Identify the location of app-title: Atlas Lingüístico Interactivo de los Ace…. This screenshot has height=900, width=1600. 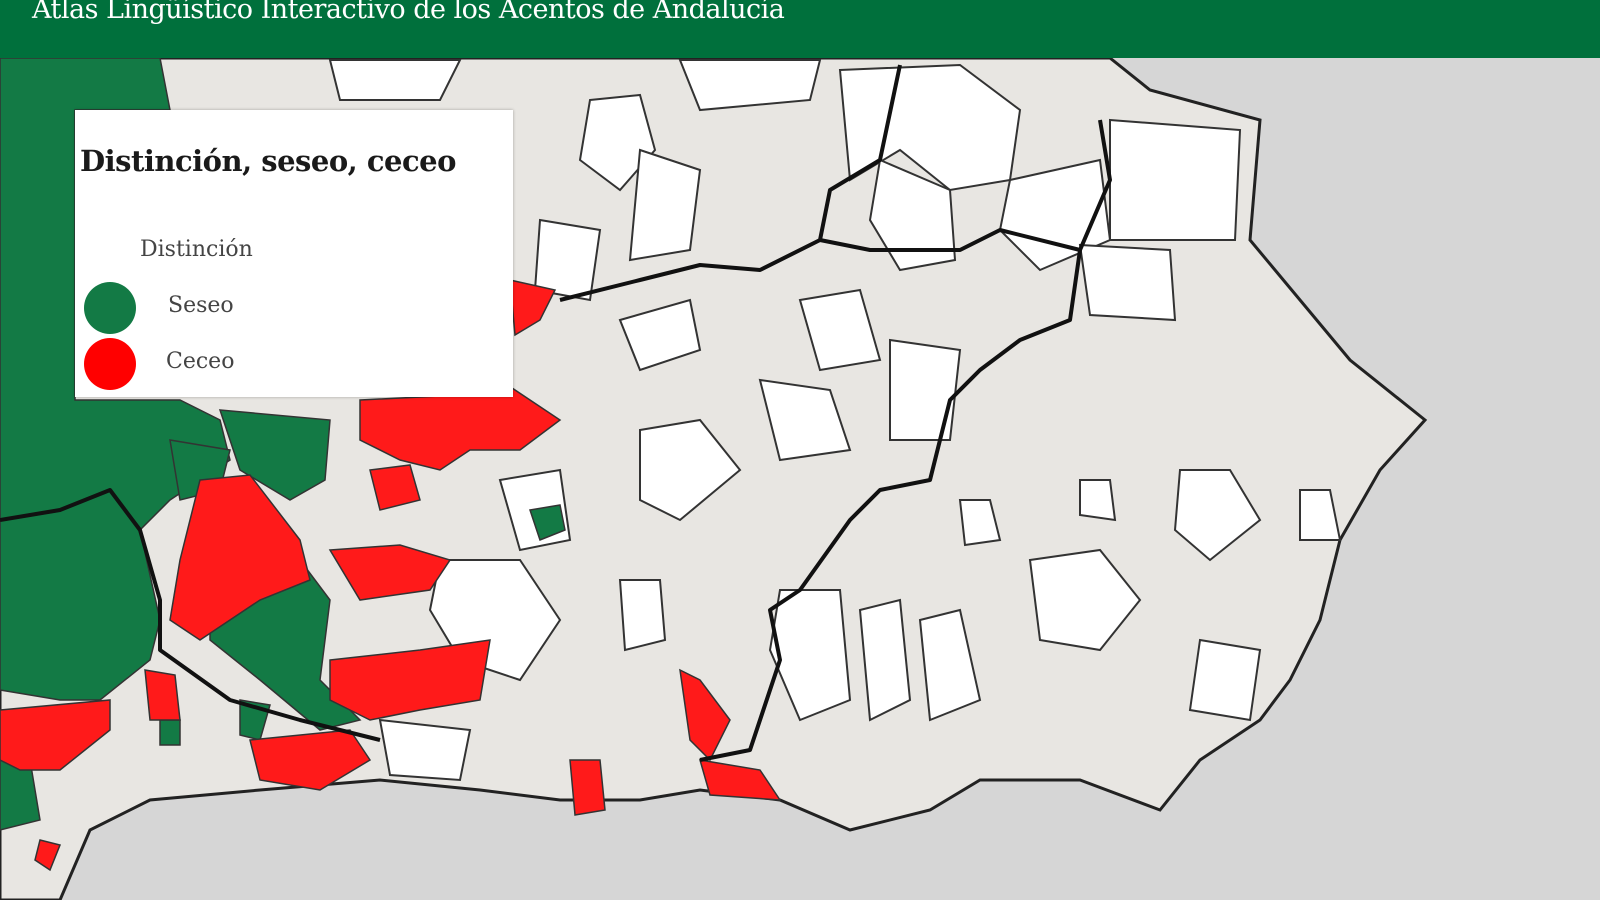
(408, 12).